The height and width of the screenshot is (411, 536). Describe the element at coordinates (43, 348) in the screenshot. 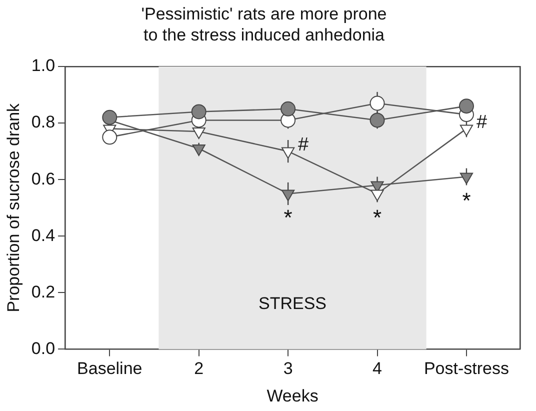

I see `y-tick-label: 0.0` at that location.